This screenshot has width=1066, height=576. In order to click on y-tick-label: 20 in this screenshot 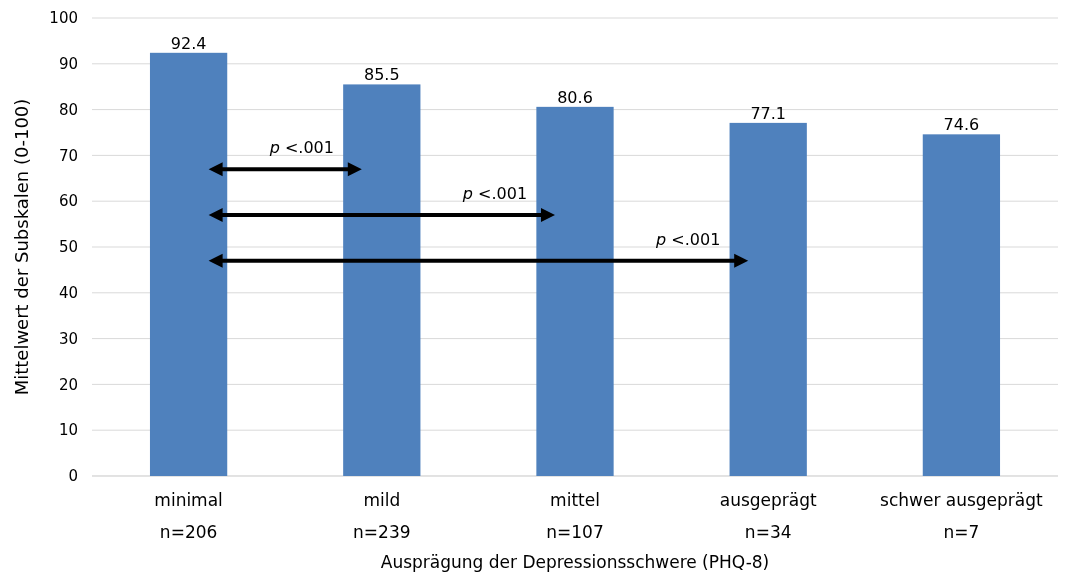, I will do `click(68, 384)`.